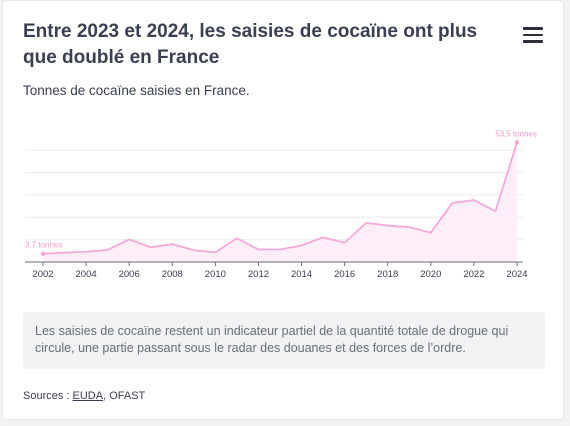 The image size is (570, 426). Describe the element at coordinates (86, 274) in the screenshot. I see `x-tick-label: 2004` at that location.